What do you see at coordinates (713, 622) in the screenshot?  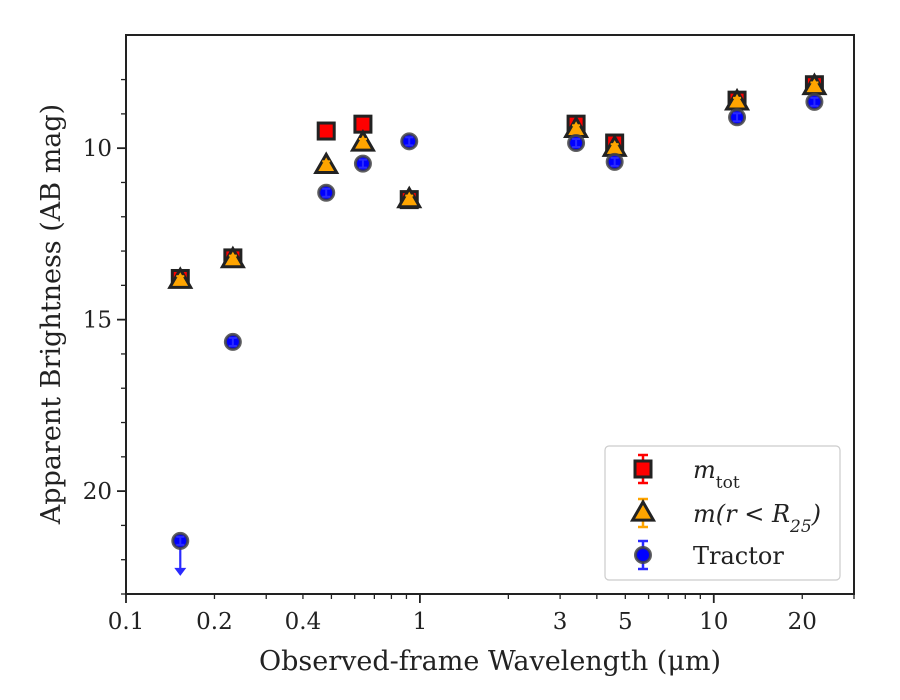 I see `x-tick-label: 10` at bounding box center [713, 622].